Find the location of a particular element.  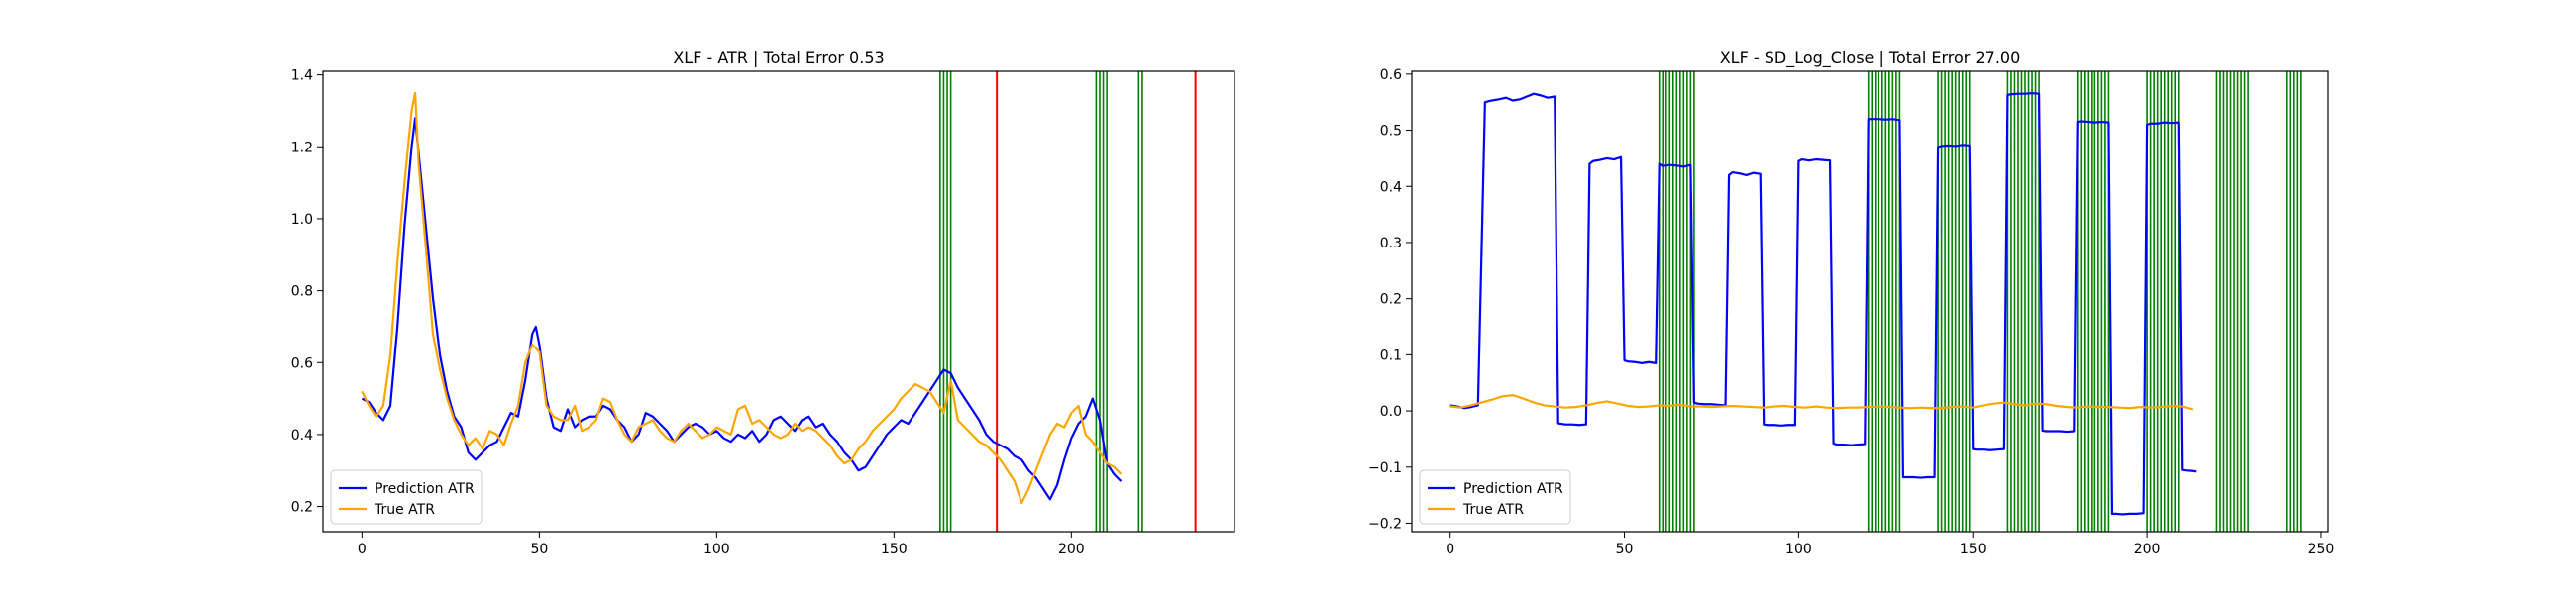

y-tick-label: 1.4 is located at coordinates (302, 76).